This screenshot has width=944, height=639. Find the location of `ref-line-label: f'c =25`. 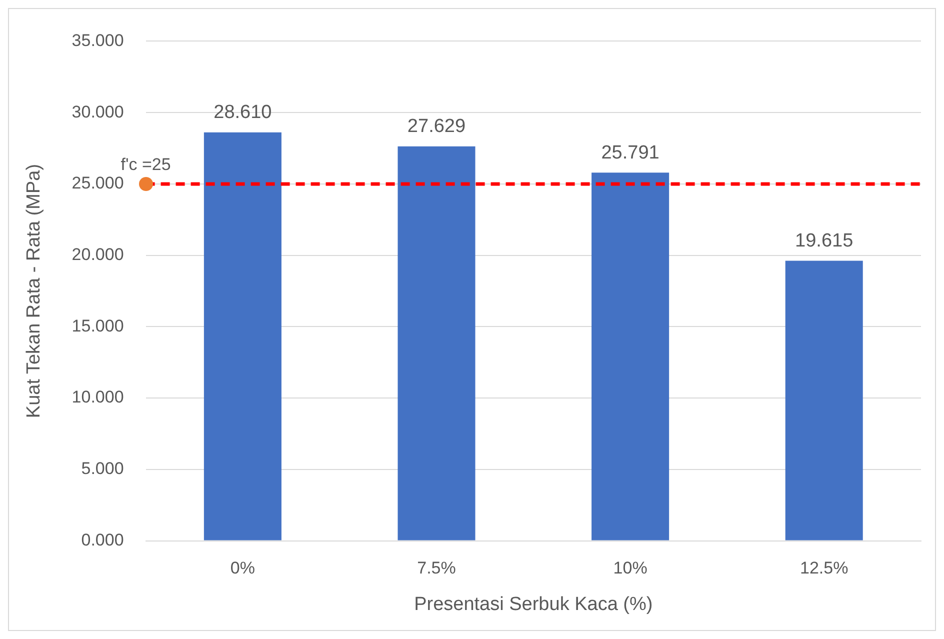

ref-line-label: f'c =25 is located at coordinates (145, 164).